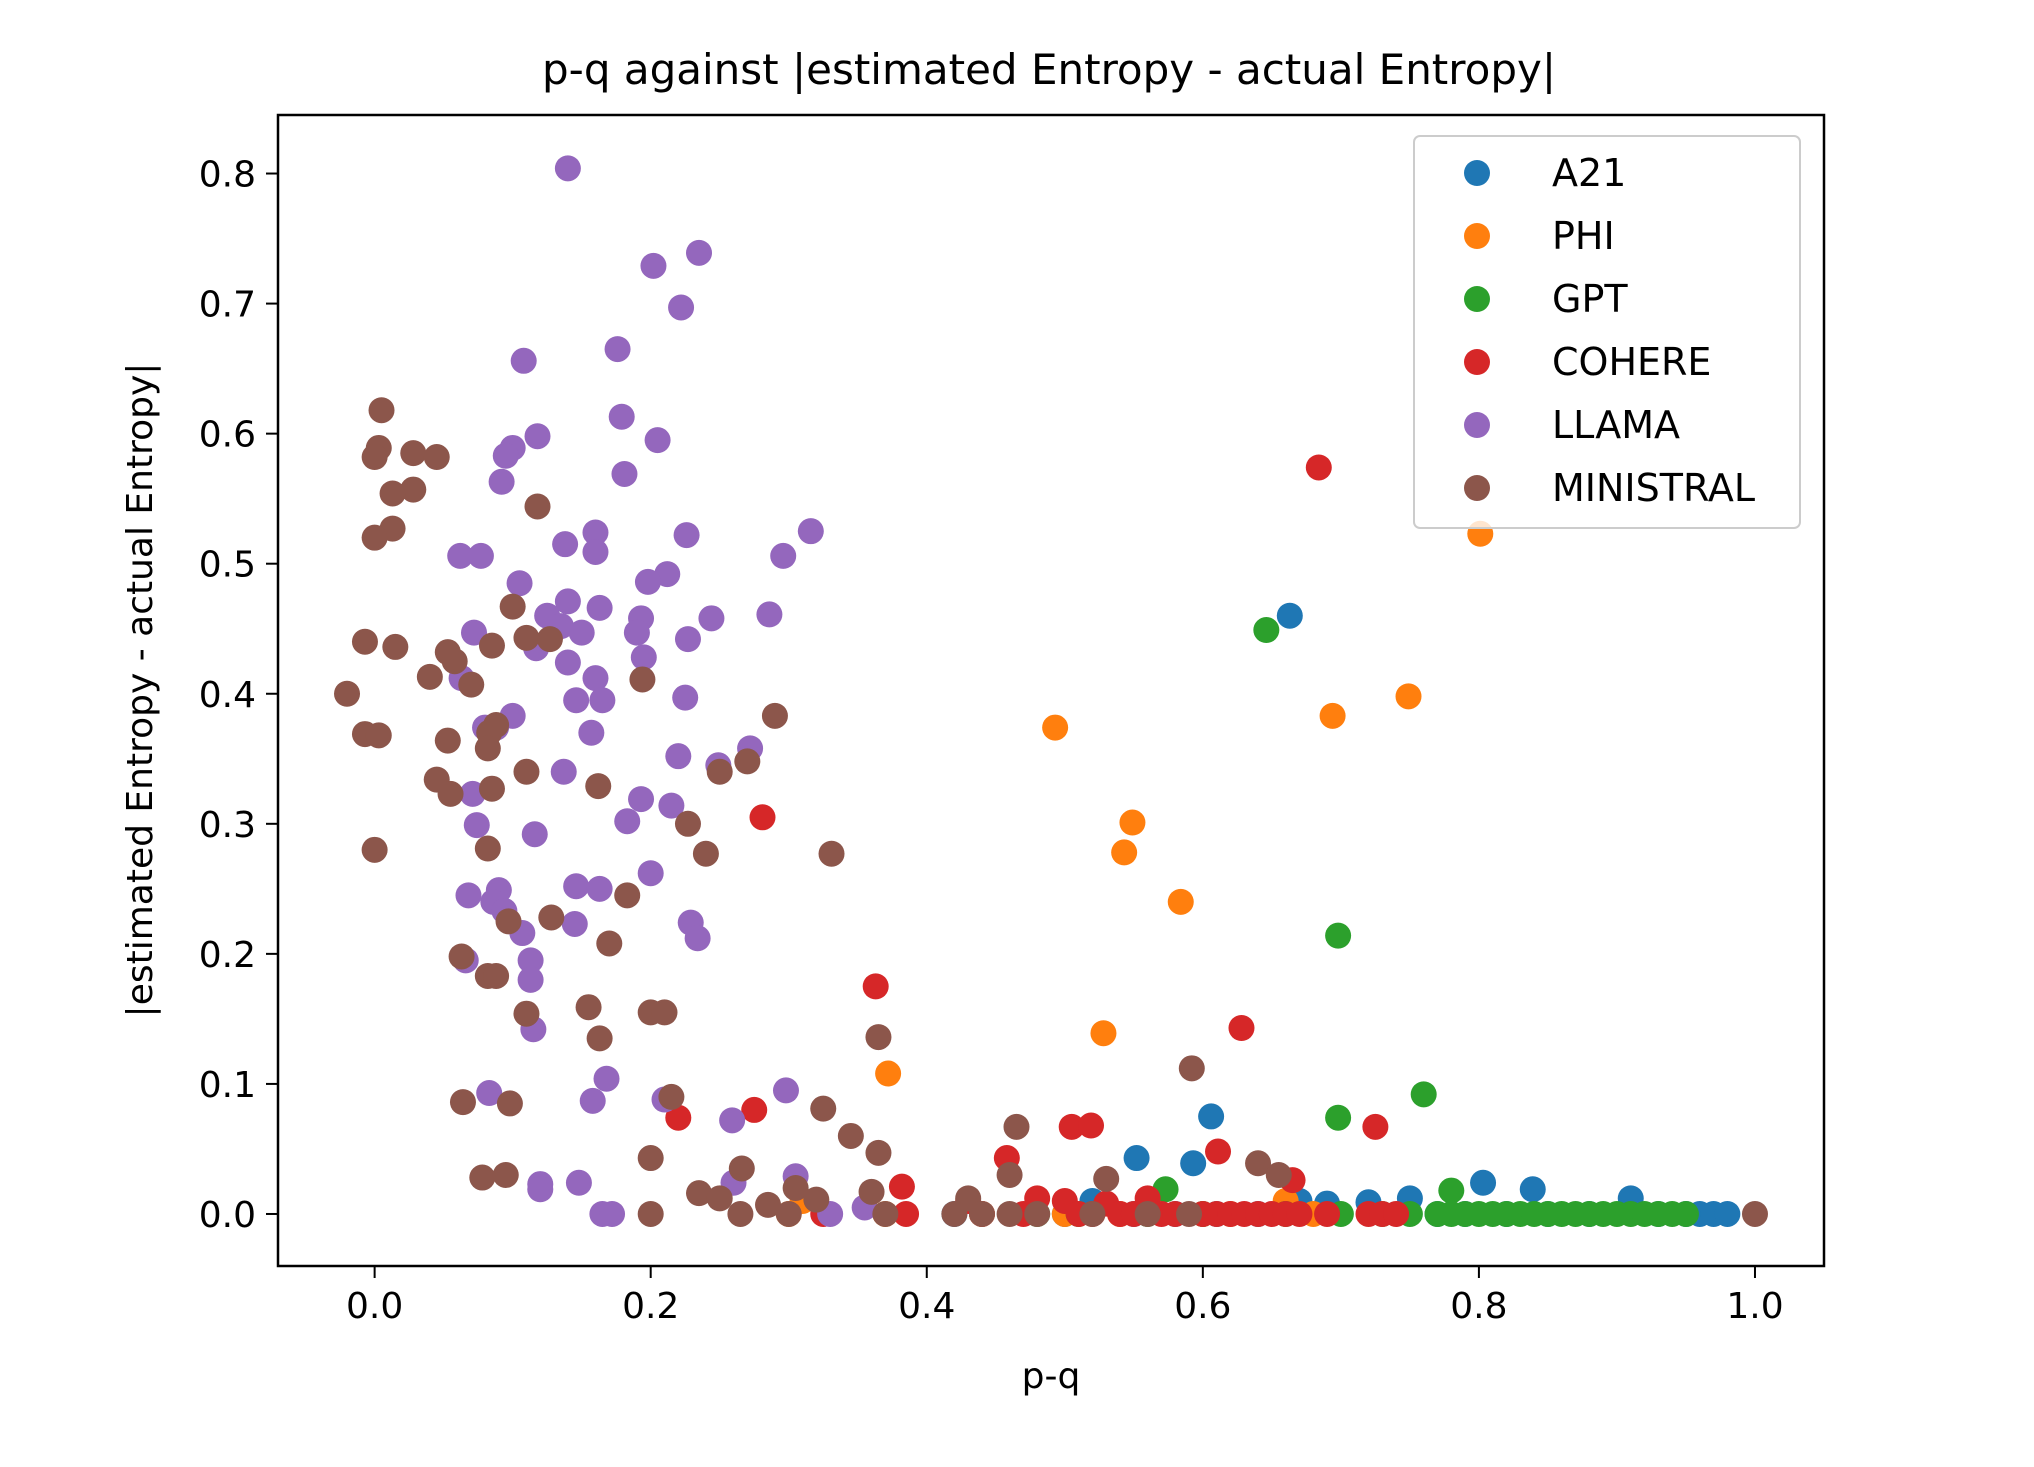 The width and height of the screenshot is (2034, 1467). Describe the element at coordinates (1477, 488) in the screenshot. I see `legend-marker-ministral` at that location.